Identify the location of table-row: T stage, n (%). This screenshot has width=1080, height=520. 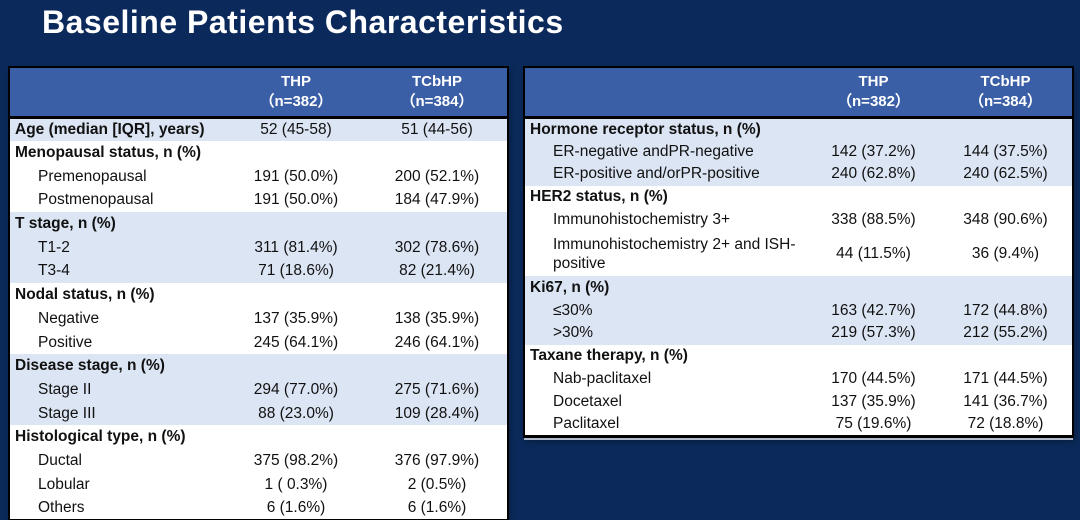
(258, 224).